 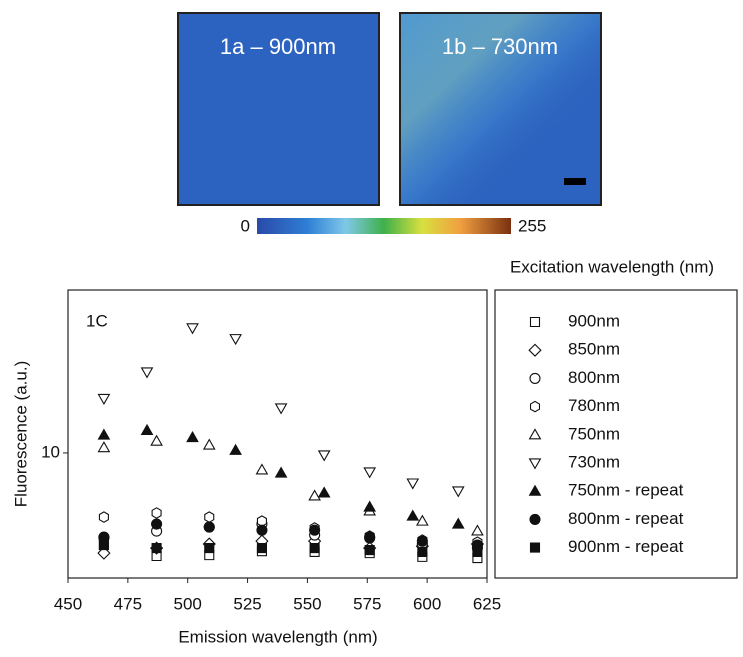 I want to click on legend-label: 800nm - repeat, so click(x=626, y=518).